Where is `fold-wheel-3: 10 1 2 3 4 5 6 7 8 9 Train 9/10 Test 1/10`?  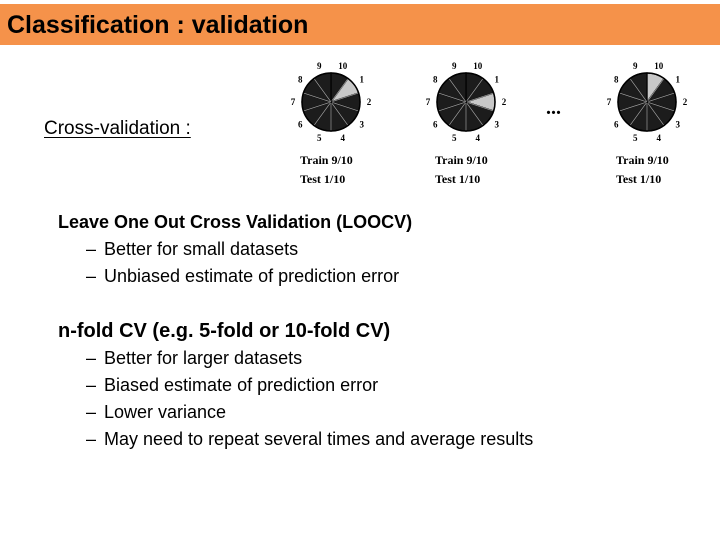 fold-wheel-3: 10 1 2 3 4 5 6 7 8 9 Train 9/10 Test 1/10 is located at coordinates (647, 123).